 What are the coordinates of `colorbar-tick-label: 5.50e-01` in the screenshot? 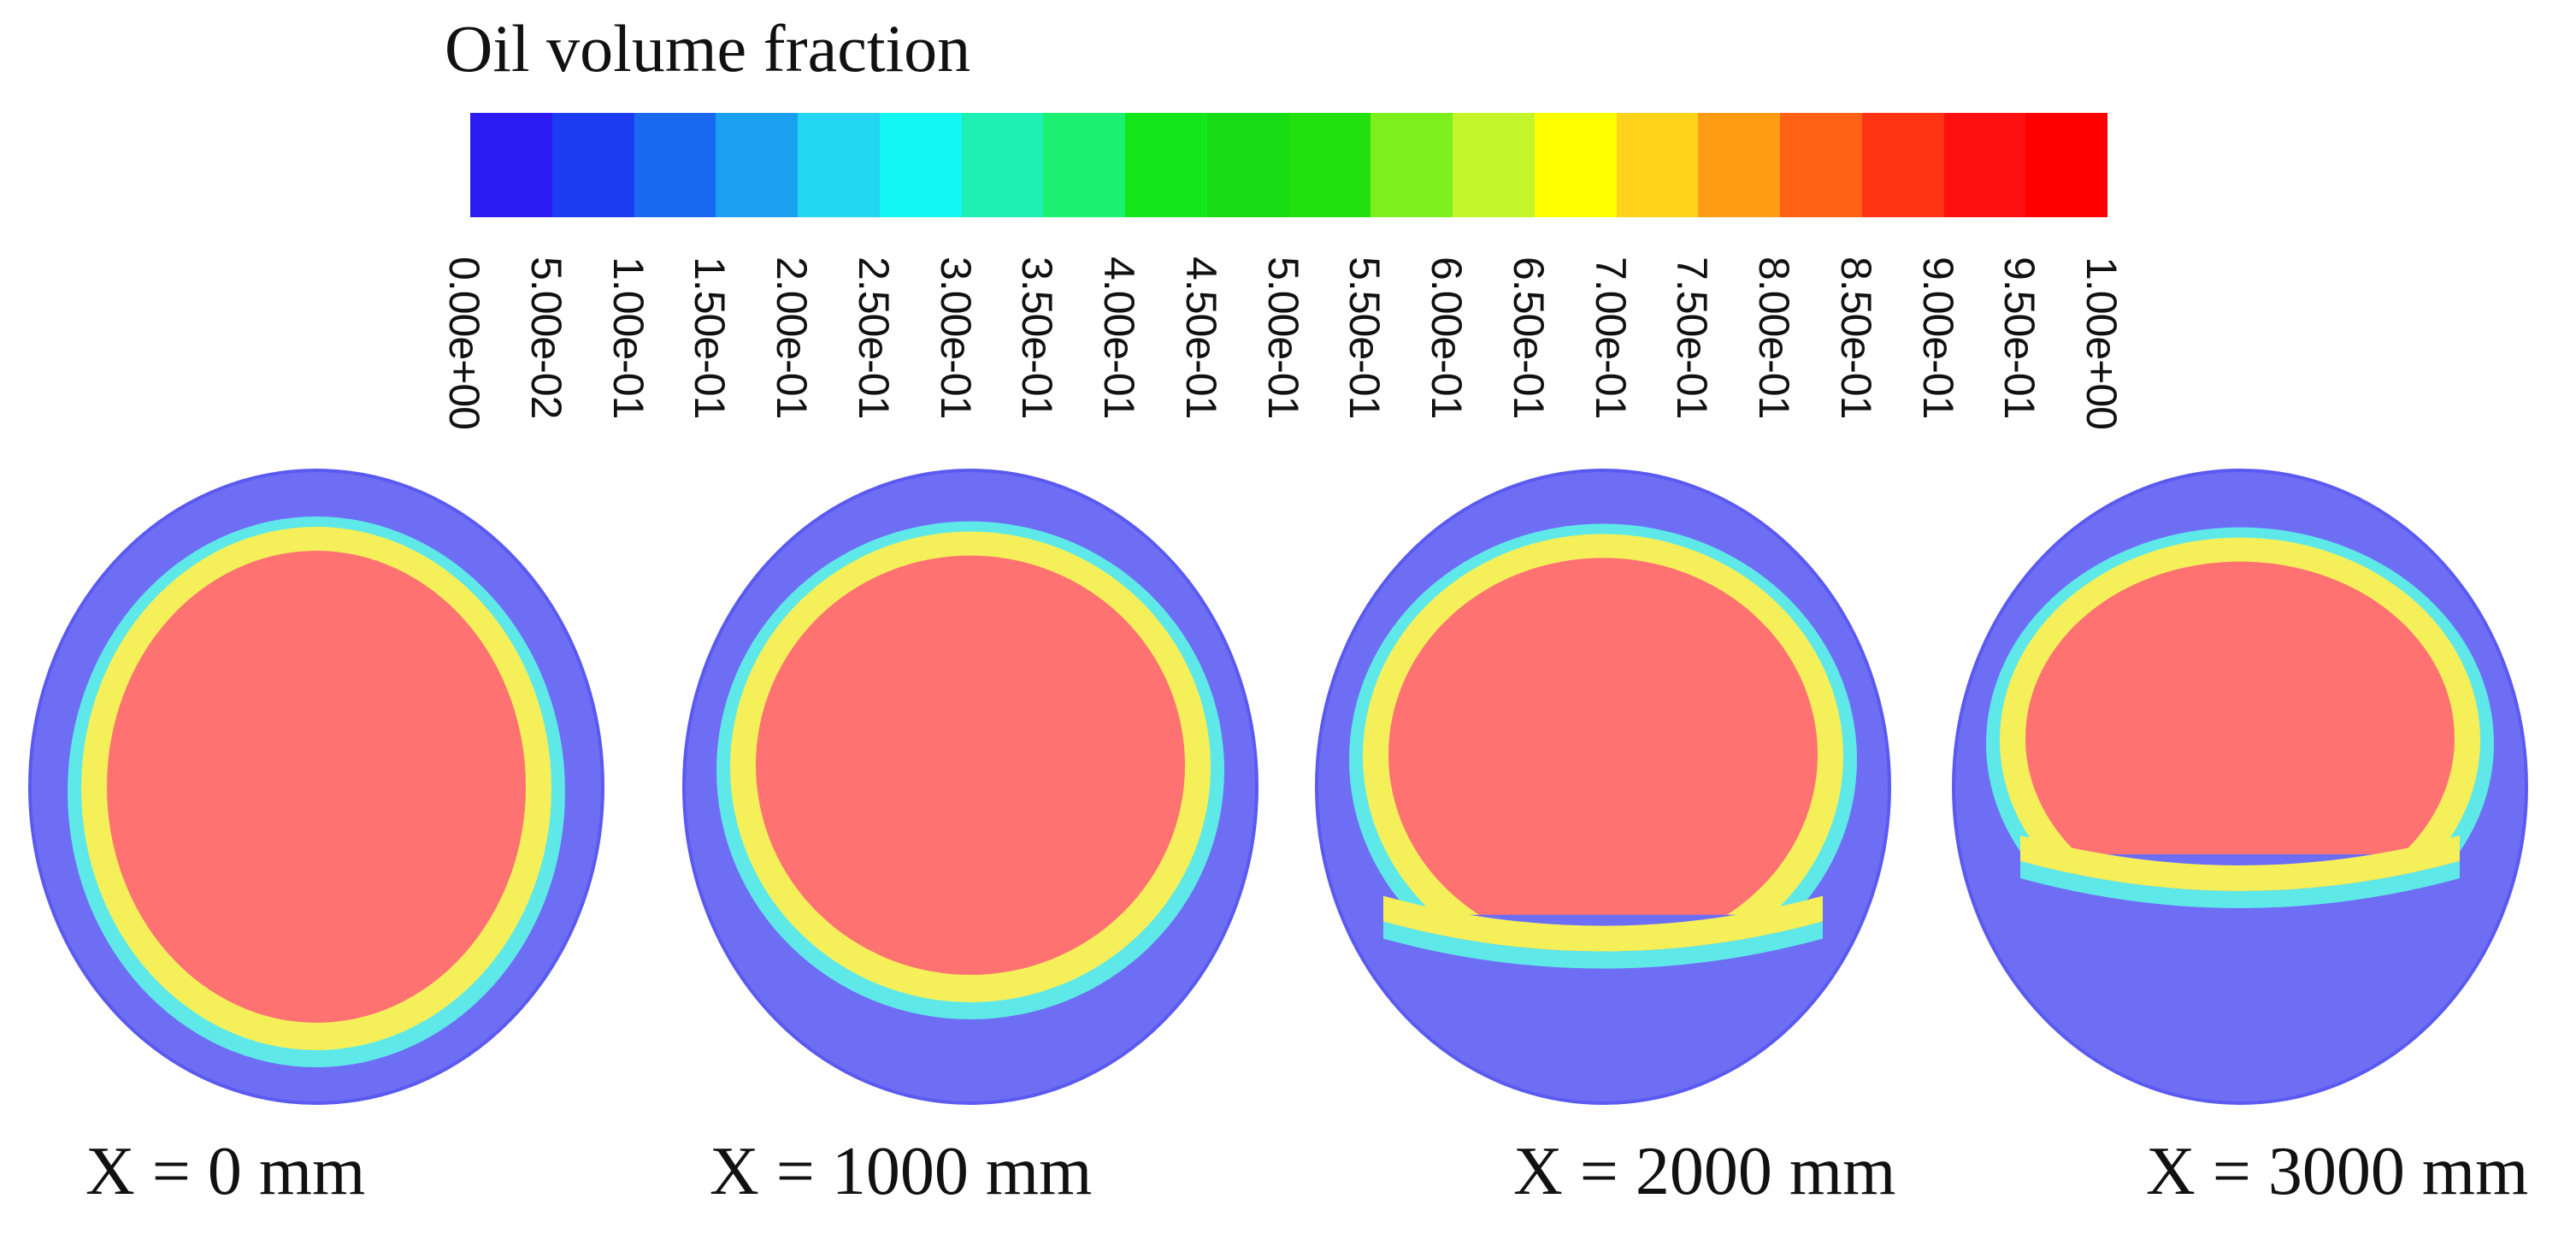 It's located at (1365, 338).